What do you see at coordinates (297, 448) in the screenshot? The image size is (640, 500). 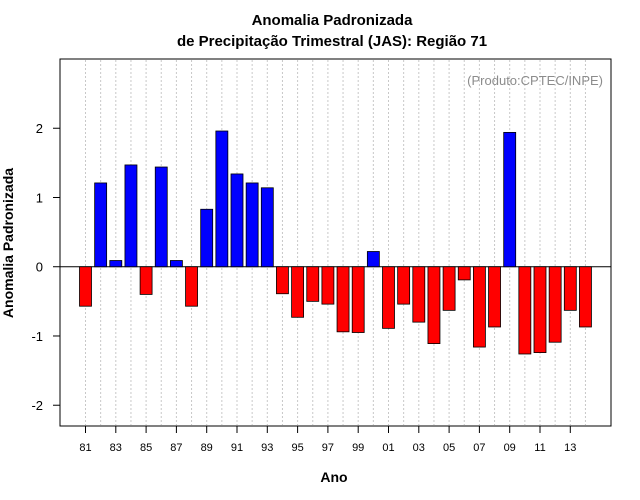 I see `x-tick-label: 95` at bounding box center [297, 448].